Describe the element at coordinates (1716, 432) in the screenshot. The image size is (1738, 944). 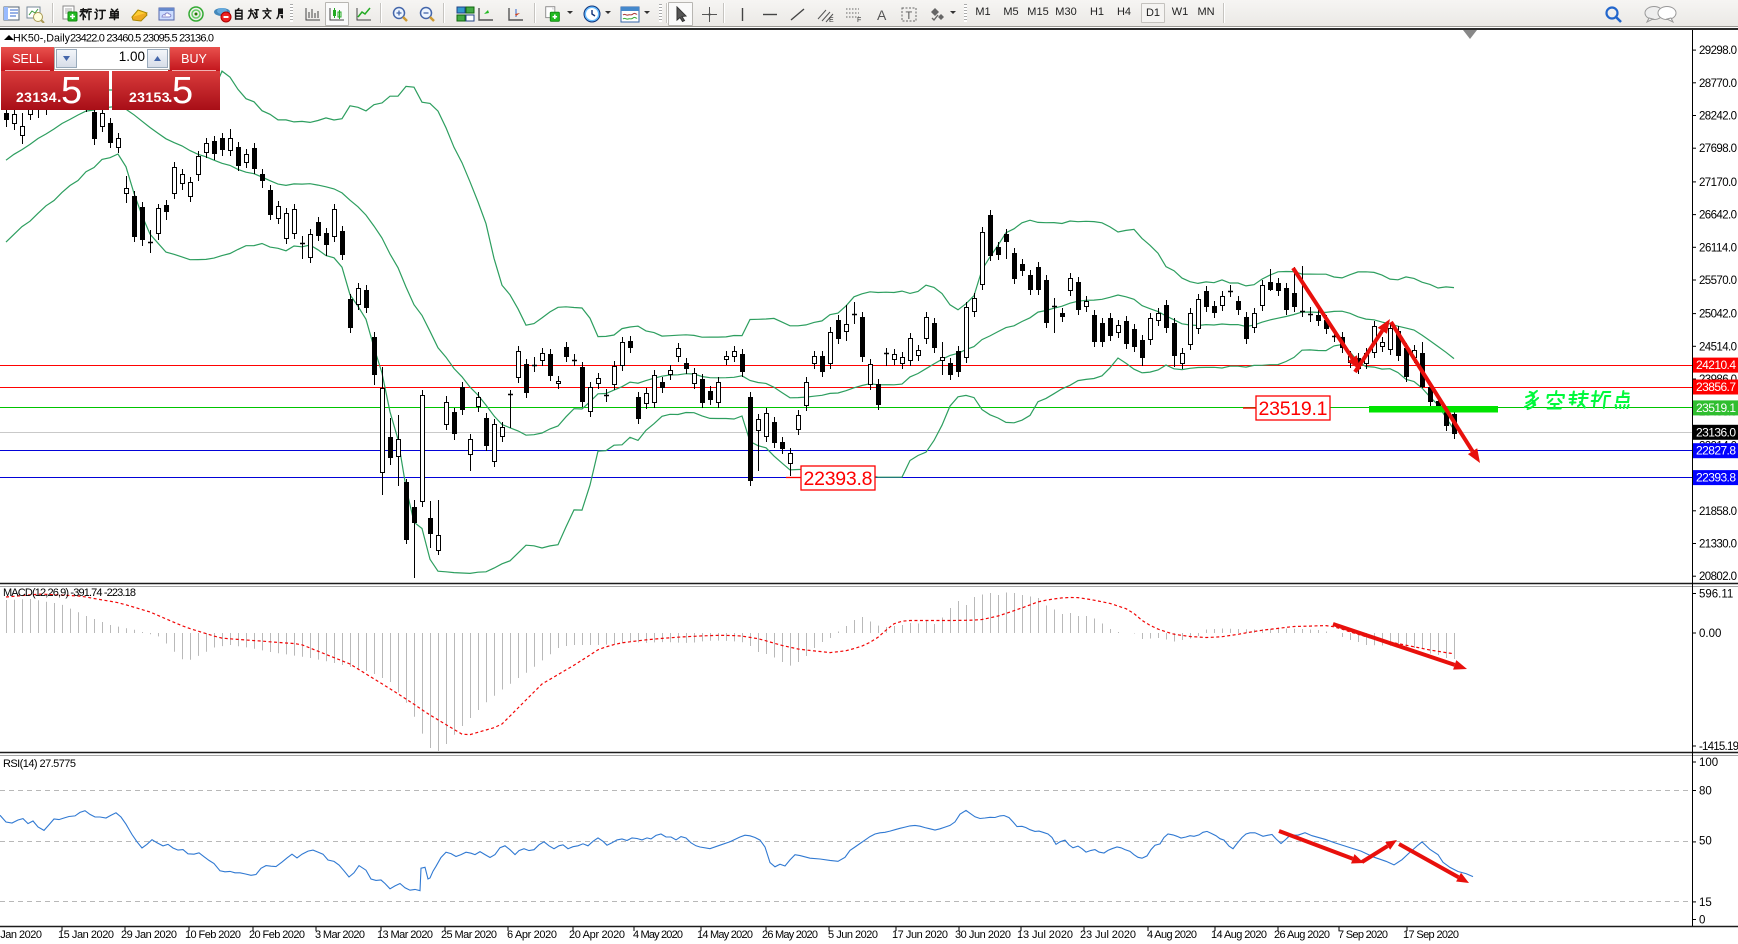
I see `svg-text: 23136.0` at that location.